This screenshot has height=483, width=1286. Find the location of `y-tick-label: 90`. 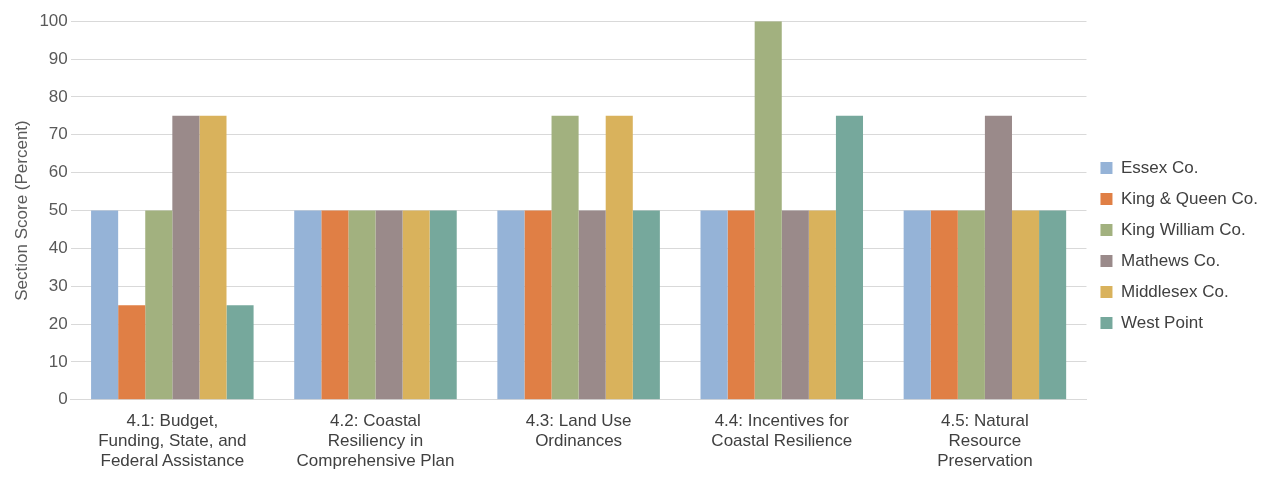

y-tick-label: 90 is located at coordinates (58, 58).